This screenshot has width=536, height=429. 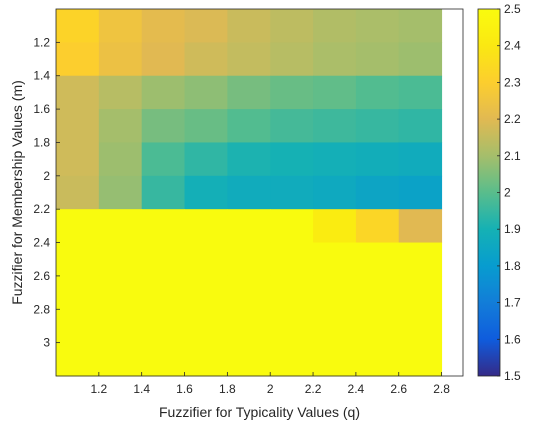 I want to click on y-tick-label: 2.4, so click(x=41, y=243).